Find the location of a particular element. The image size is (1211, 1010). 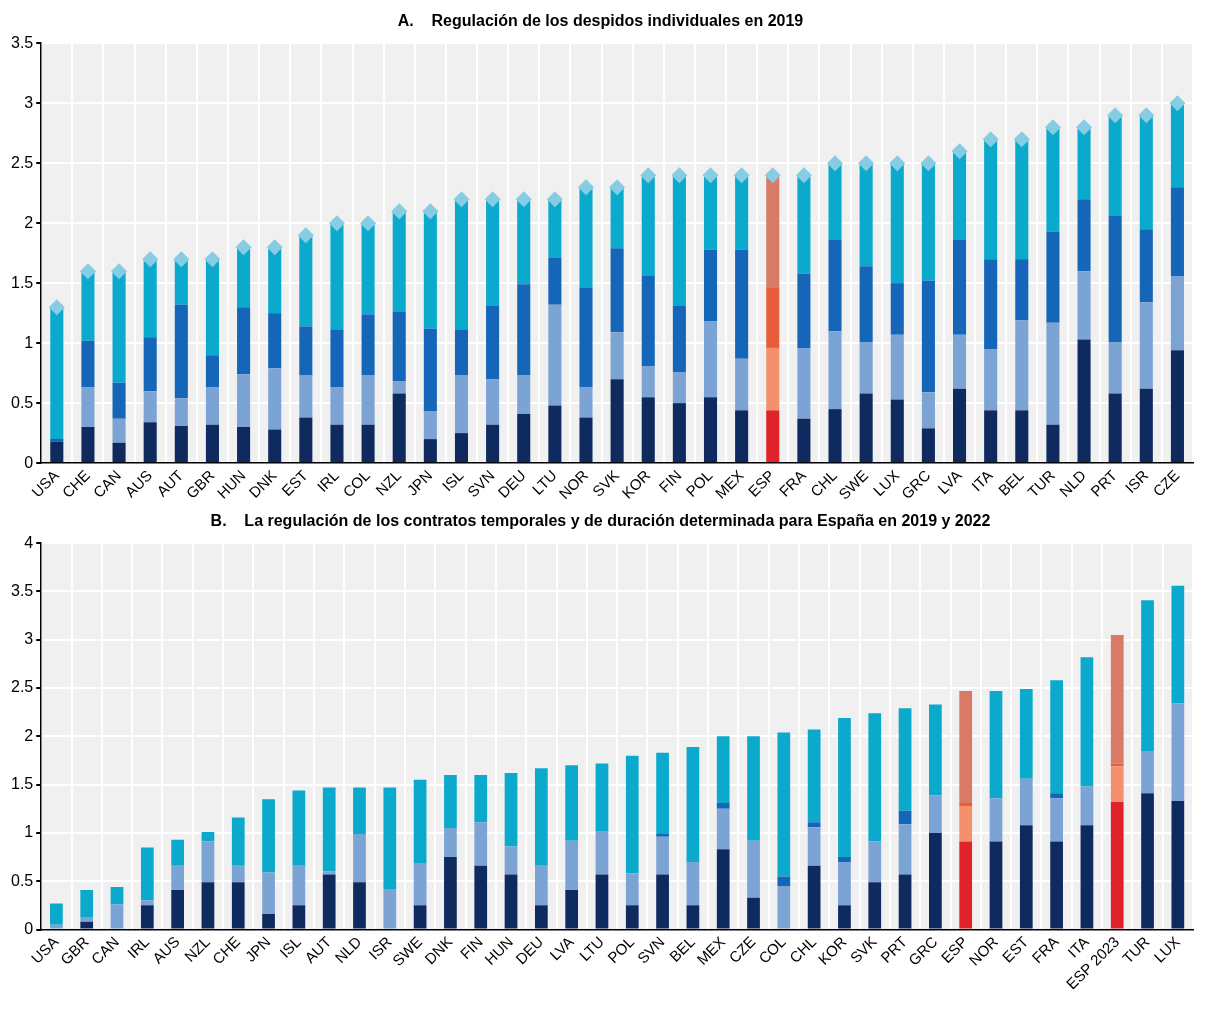

x-tick-label: ISR is located at coordinates (1136, 481).